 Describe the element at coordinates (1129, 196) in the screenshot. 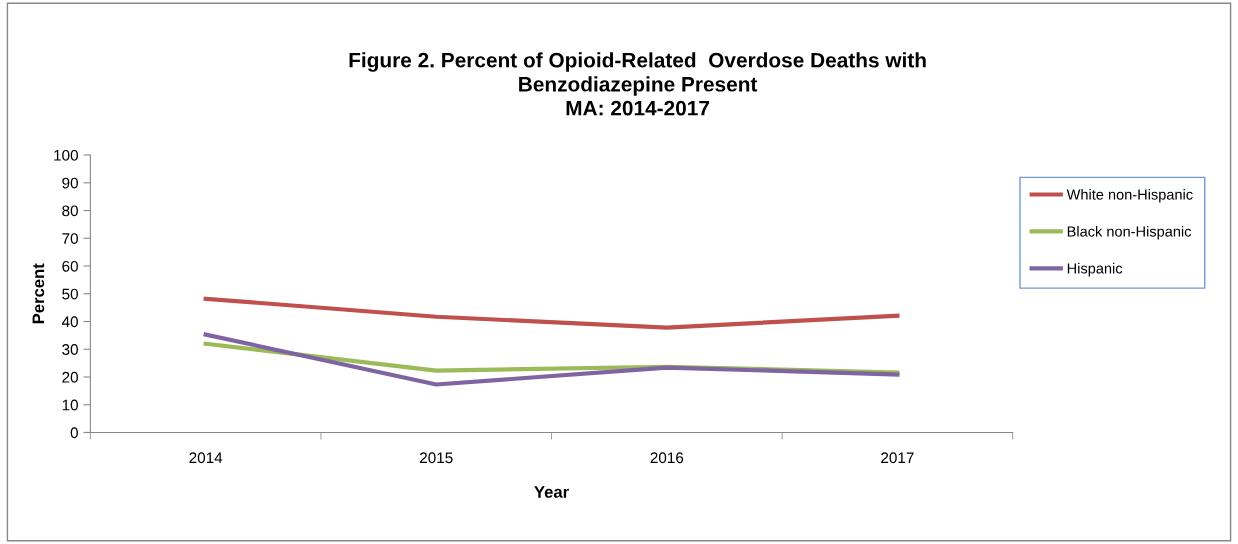

I see `legend-label: White non-Hispanic` at that location.